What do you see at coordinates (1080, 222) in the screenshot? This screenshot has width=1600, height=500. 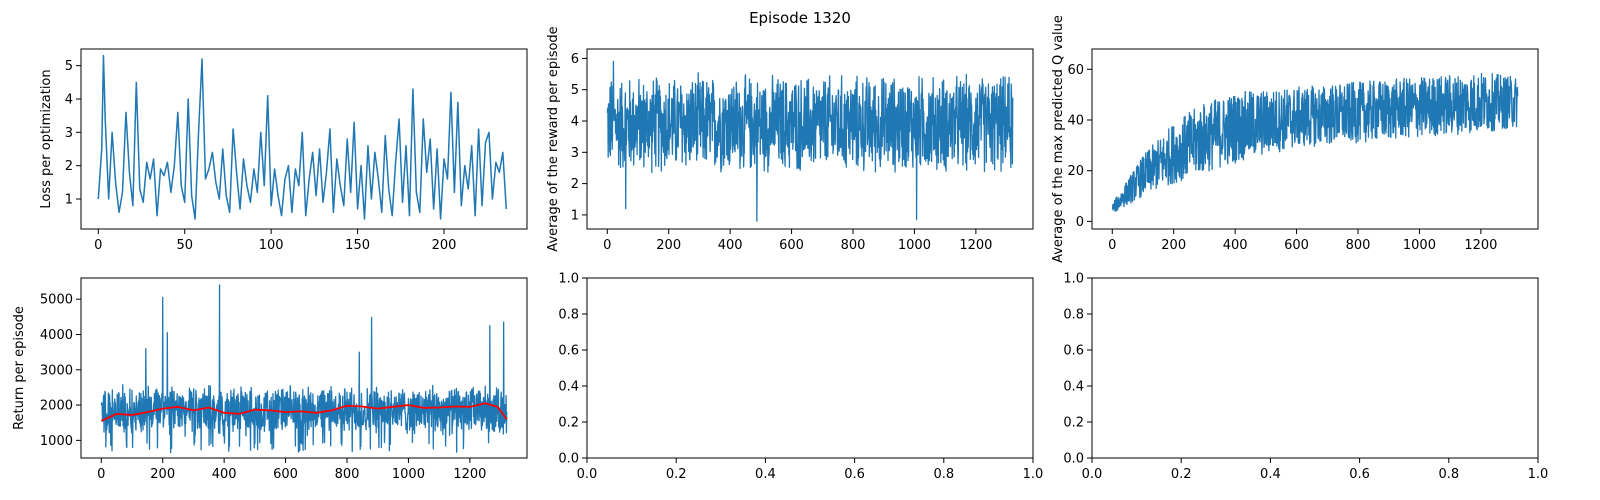 I see `y-tick-label: 0` at bounding box center [1080, 222].